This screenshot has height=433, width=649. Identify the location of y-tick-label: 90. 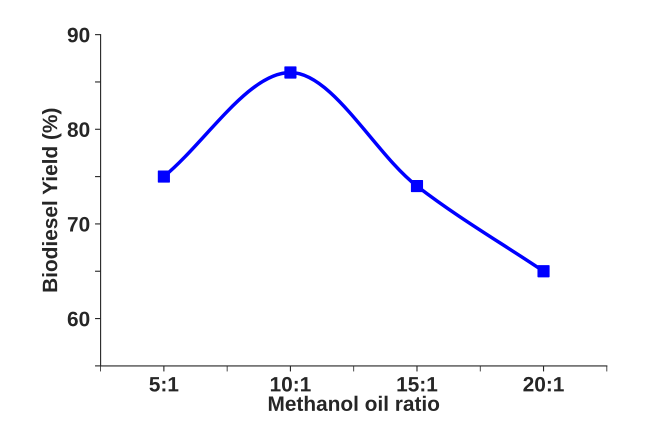
(79, 35).